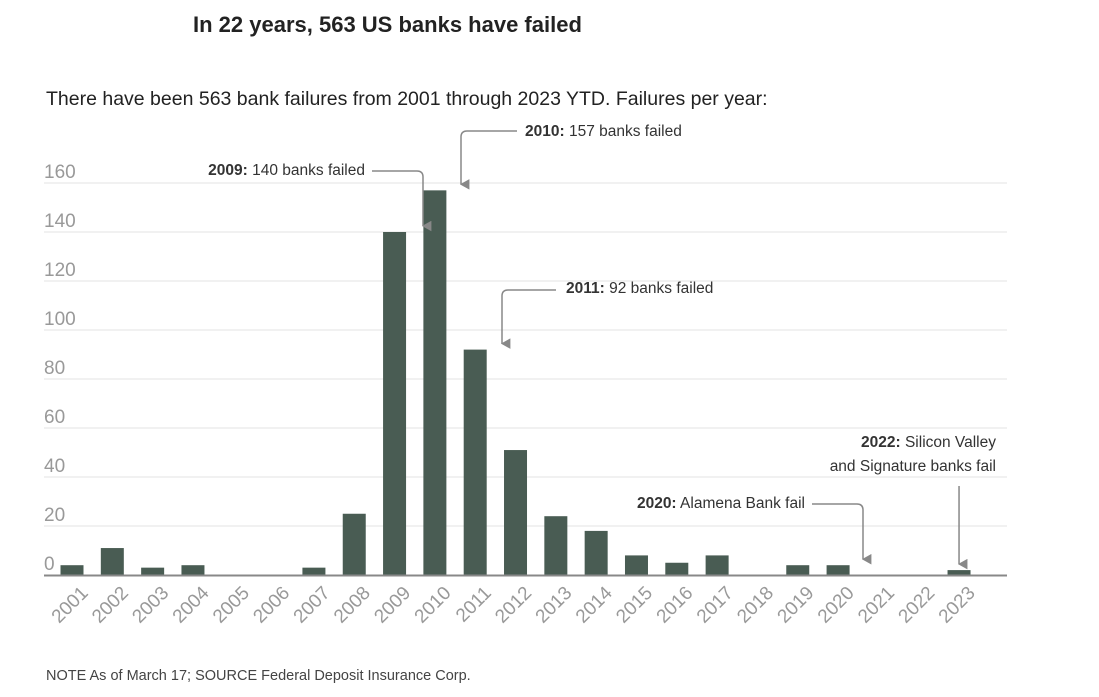 The width and height of the screenshot is (1099, 697). I want to click on annotation-text: 140 banks failed, so click(306, 170).